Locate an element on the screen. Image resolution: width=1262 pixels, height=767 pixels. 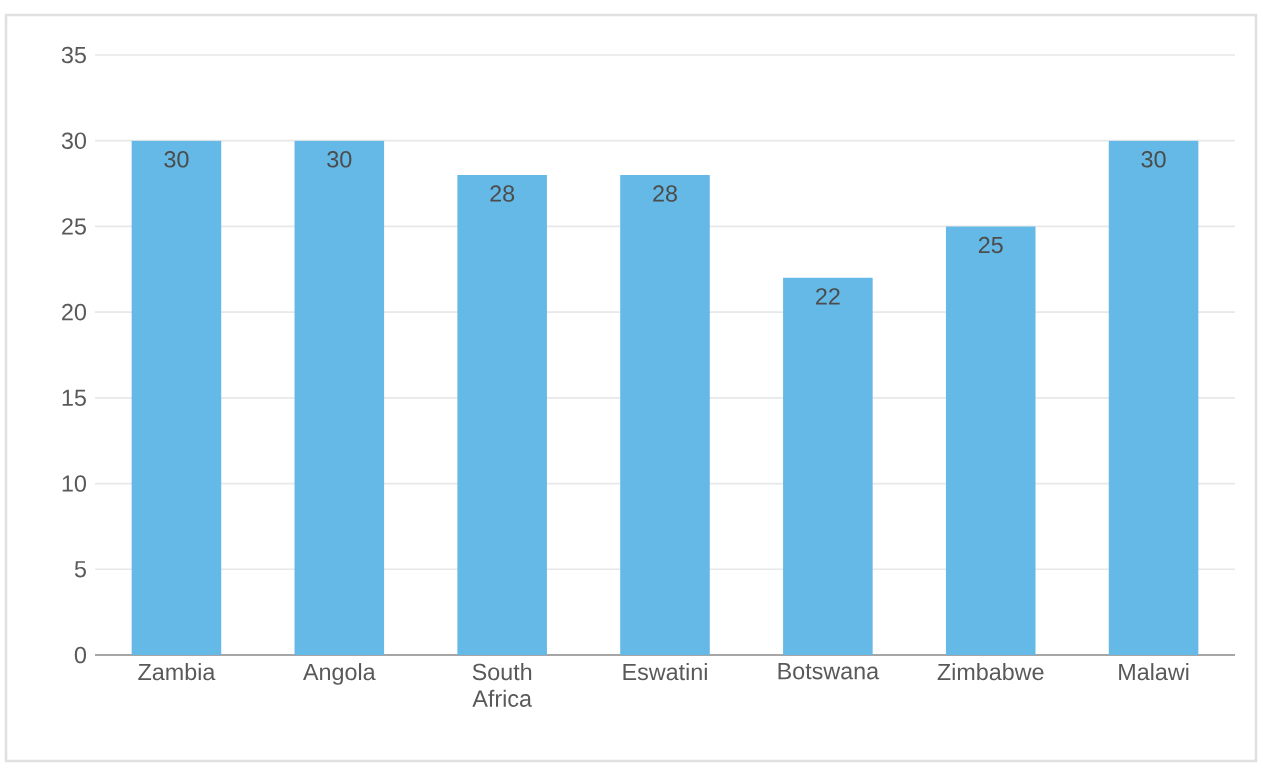
x-tick-label: Eswatini is located at coordinates (665, 672).